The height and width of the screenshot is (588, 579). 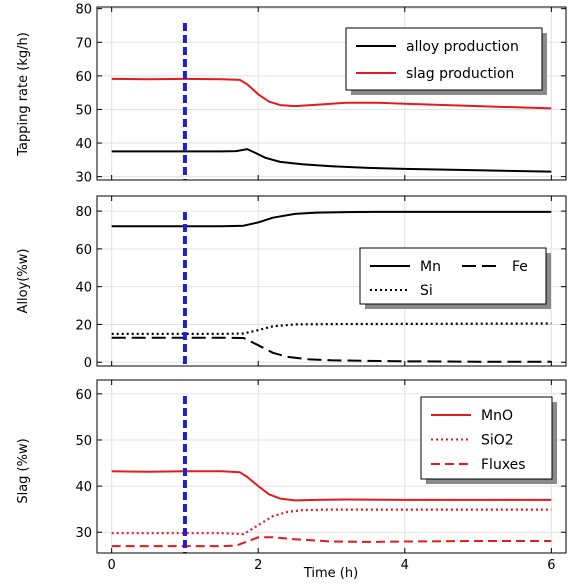 I want to click on y-tick-label: 0, so click(x=88, y=363).